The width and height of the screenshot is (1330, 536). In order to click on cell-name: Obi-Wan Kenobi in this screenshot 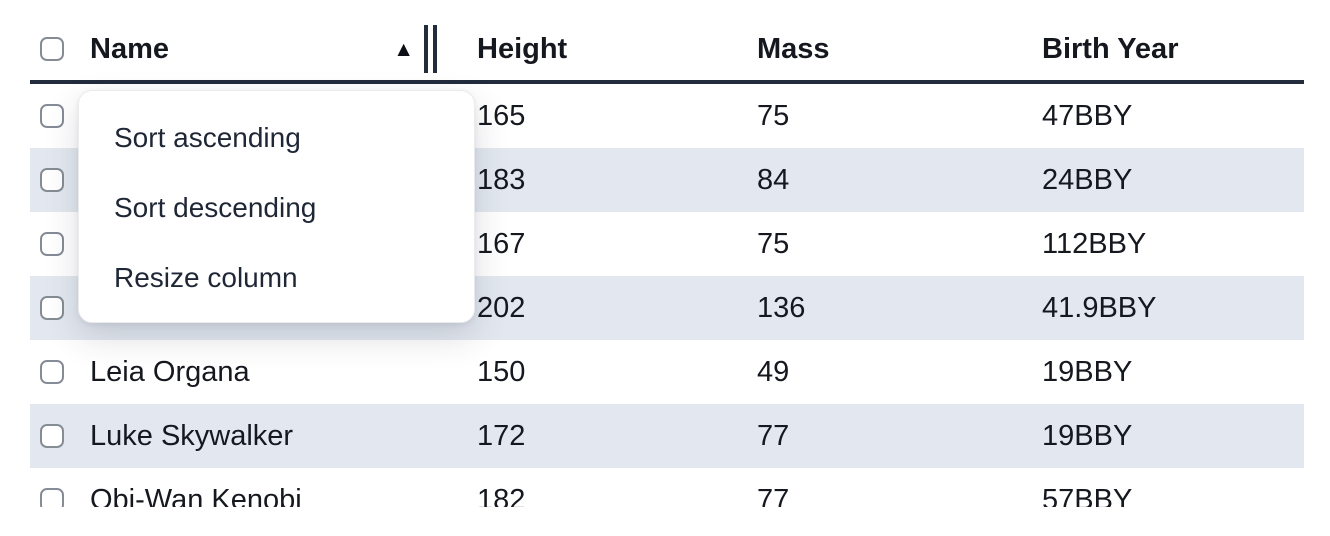, I will do `click(196, 495)`.